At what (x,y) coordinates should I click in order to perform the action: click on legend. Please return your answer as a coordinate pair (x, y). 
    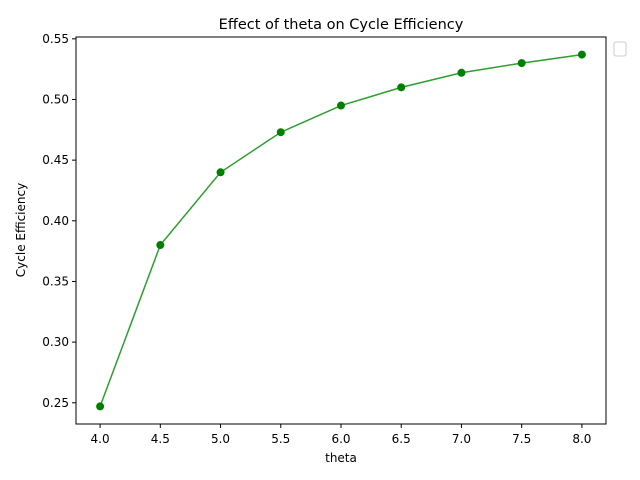
    Looking at the image, I should click on (620, 49).